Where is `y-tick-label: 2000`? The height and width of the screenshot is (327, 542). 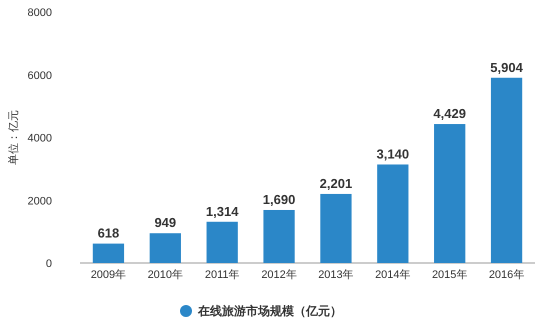 y-tick-label: 2000 is located at coordinates (40, 201).